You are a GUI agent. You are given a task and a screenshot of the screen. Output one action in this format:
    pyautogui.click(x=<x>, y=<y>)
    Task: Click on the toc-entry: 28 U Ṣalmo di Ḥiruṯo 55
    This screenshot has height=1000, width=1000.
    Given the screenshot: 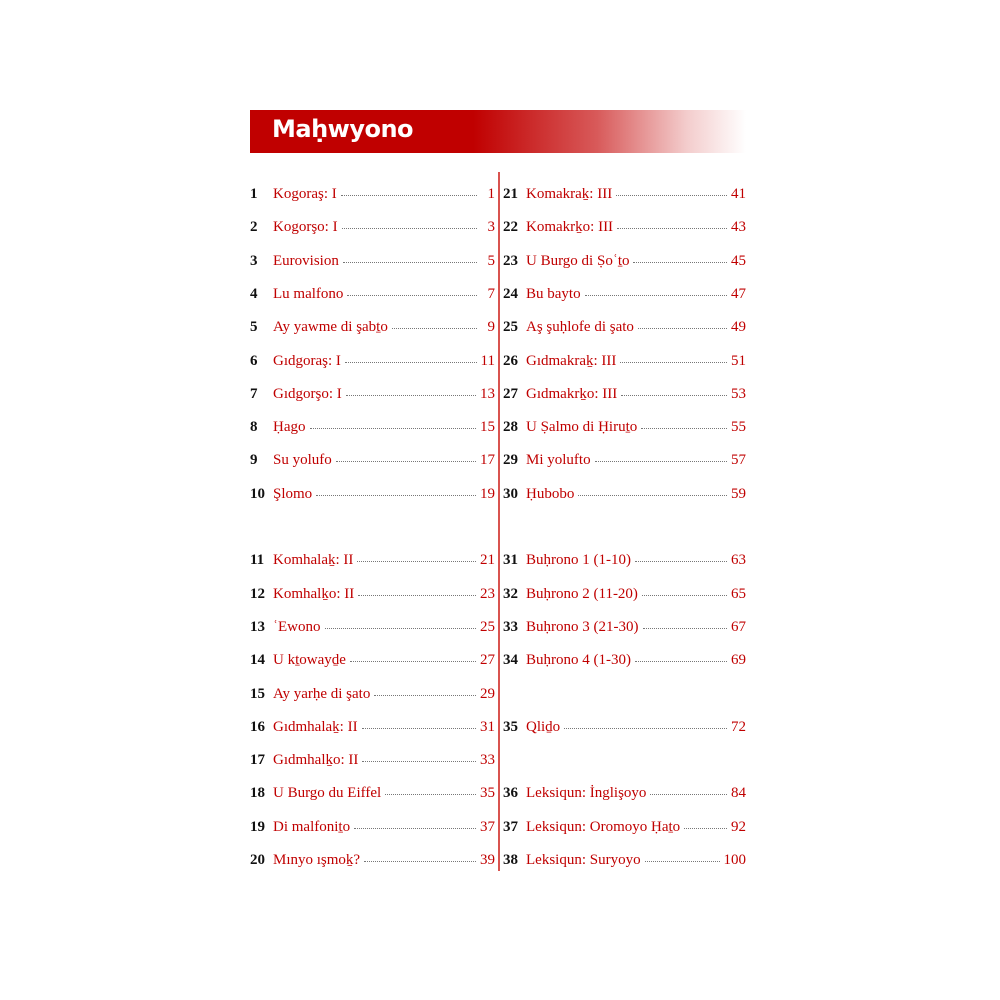 What is the action you would take?
    pyautogui.click(x=624, y=427)
    